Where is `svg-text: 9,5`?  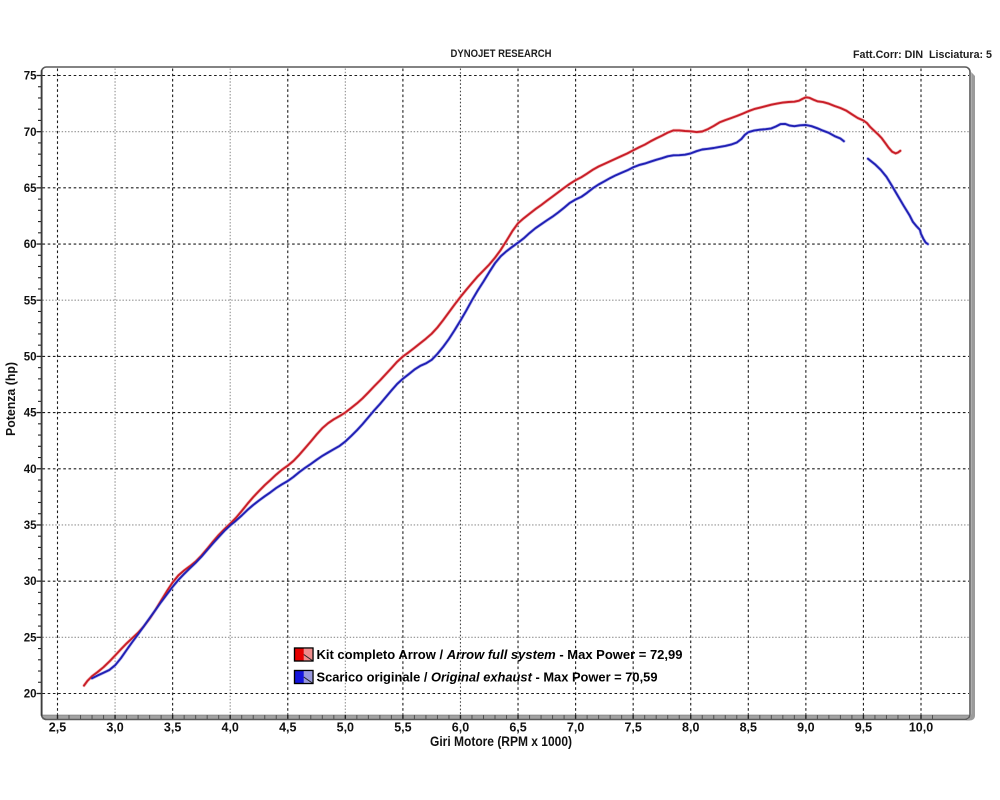
svg-text: 9,5 is located at coordinates (863, 728).